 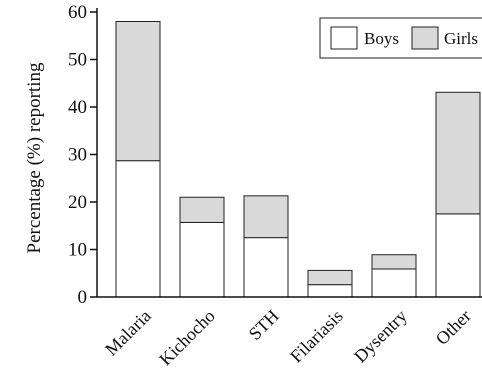 What do you see at coordinates (264, 325) in the screenshot?
I see `x-category-label: STH` at bounding box center [264, 325].